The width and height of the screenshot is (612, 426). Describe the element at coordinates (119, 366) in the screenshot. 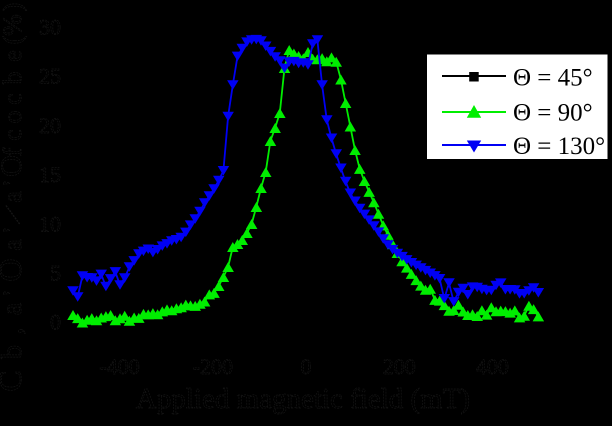

I see `svg-text: -400` at that location.